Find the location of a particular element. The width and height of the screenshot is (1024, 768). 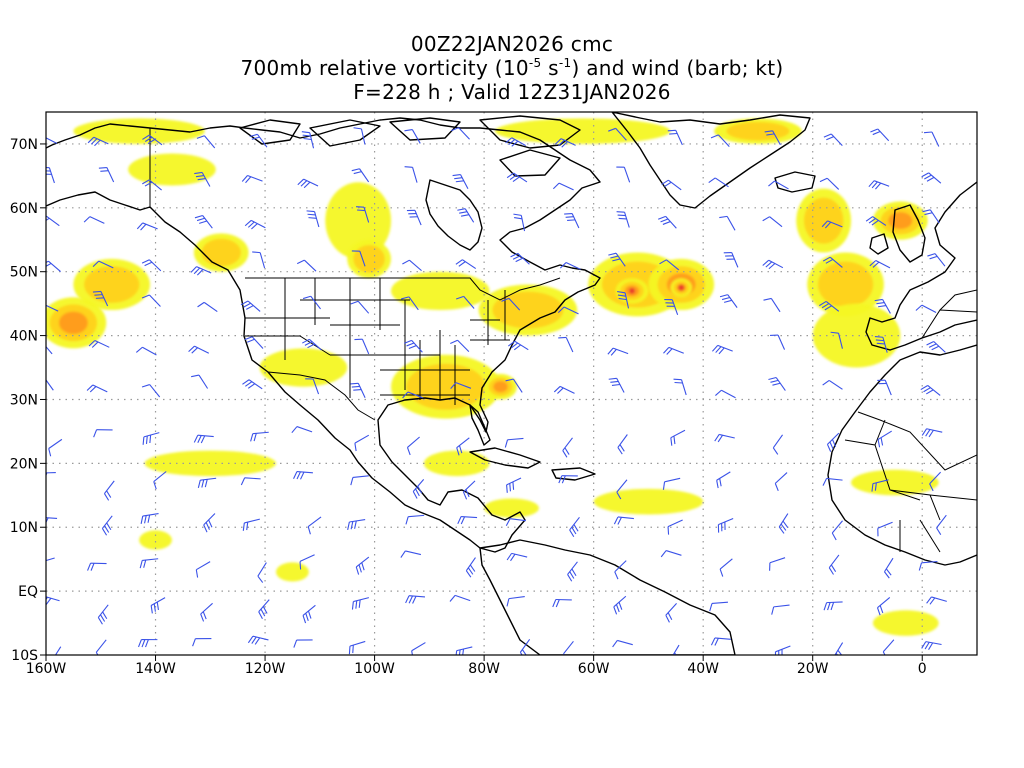

y-tick-label: 30N is located at coordinates (24, 400).